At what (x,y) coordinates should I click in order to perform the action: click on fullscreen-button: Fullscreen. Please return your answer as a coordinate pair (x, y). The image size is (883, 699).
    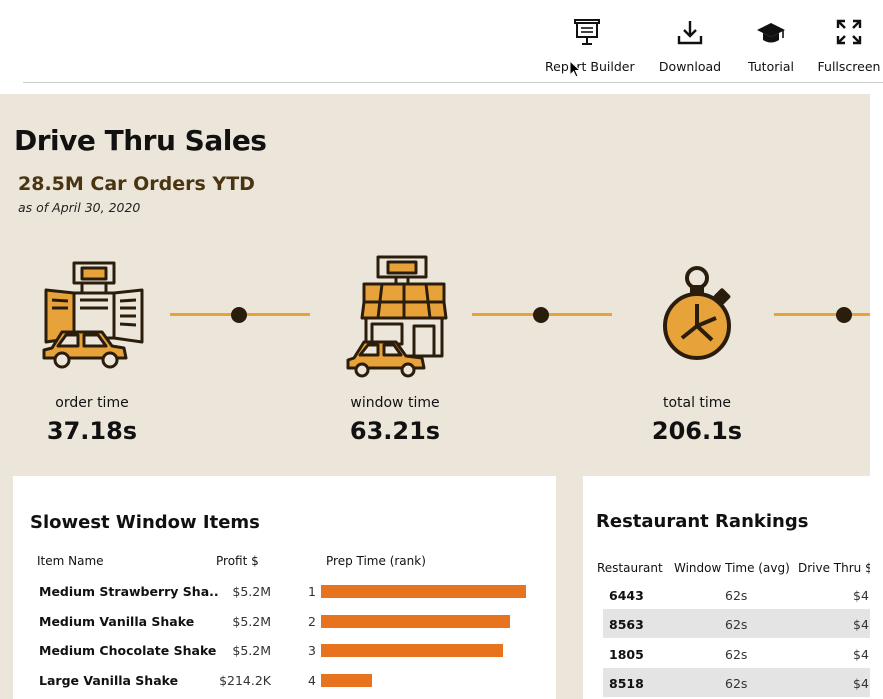
    Looking at the image, I should click on (849, 46).